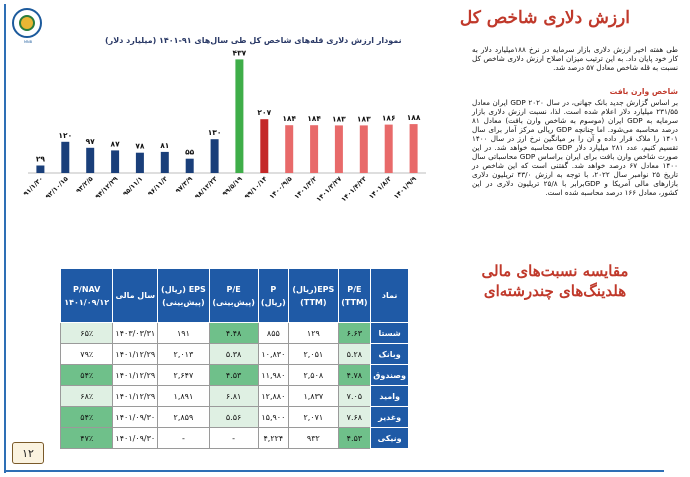 Image resolution: width=690 pixels, height=477 pixels. Describe the element at coordinates (643, 91) in the screenshot. I see `subheading: شاخص وارن بافت` at that location.